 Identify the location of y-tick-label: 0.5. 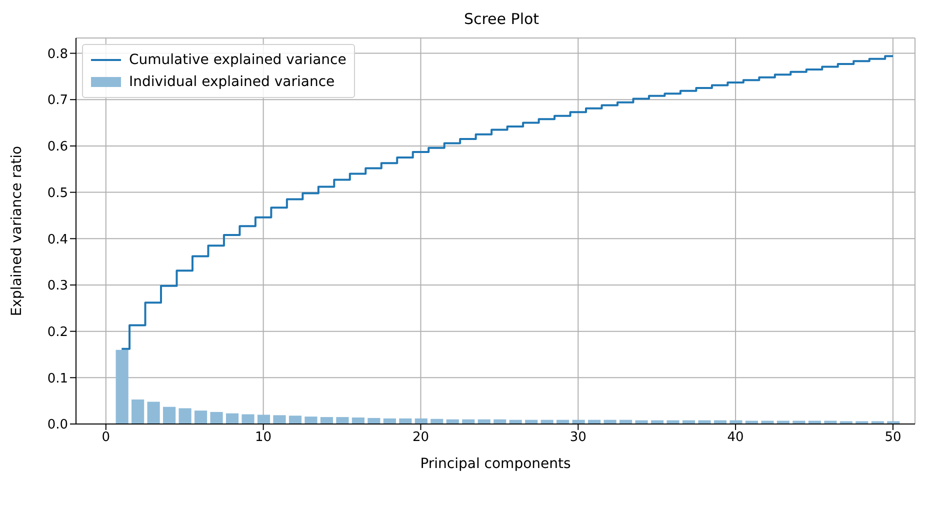
(57, 193).